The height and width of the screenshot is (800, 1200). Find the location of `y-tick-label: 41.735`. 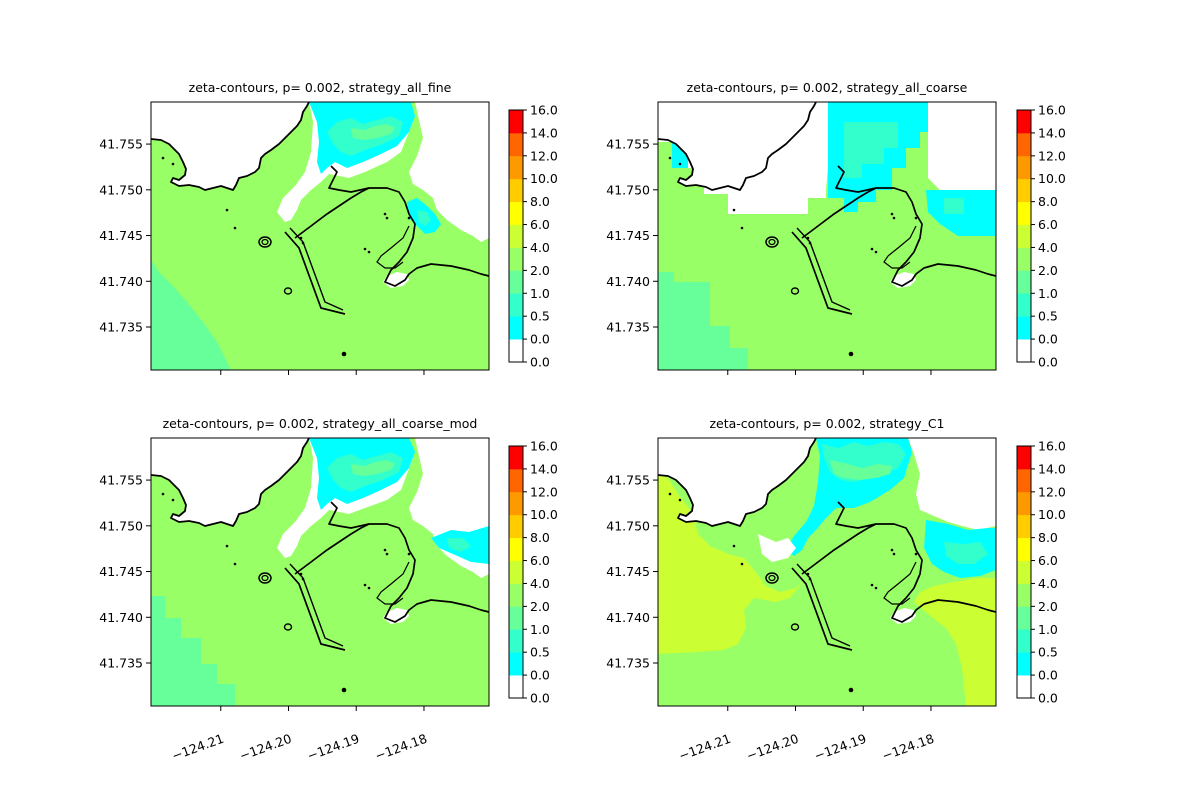

y-tick-label: 41.735 is located at coordinates (628, 327).